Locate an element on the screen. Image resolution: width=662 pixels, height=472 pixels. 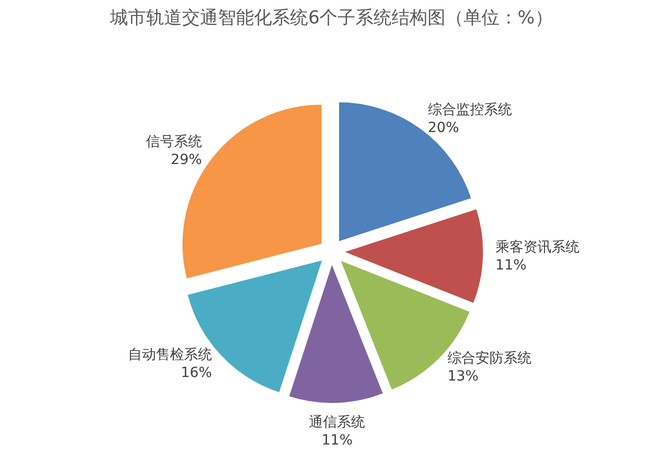
slice-label: 乘客资讯系统 is located at coordinates (537, 248).